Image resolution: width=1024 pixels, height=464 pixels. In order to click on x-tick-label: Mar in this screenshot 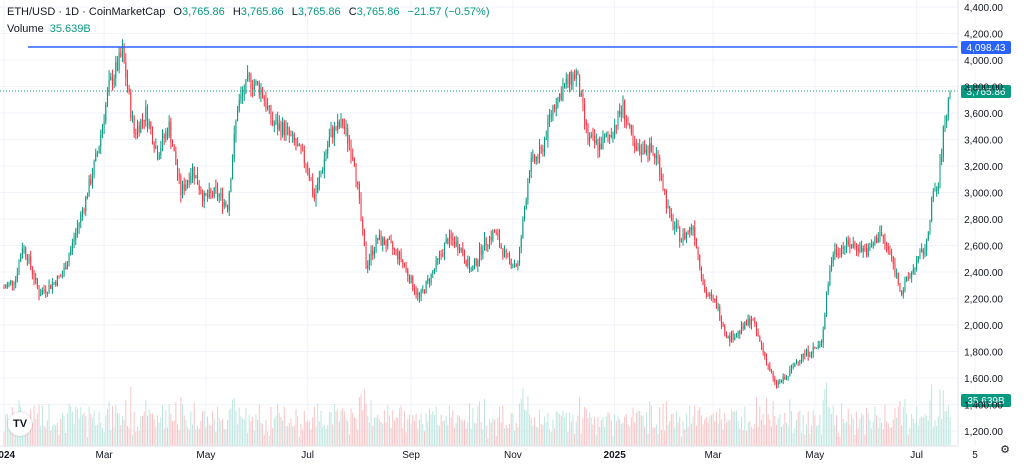, I will do `click(713, 455)`.